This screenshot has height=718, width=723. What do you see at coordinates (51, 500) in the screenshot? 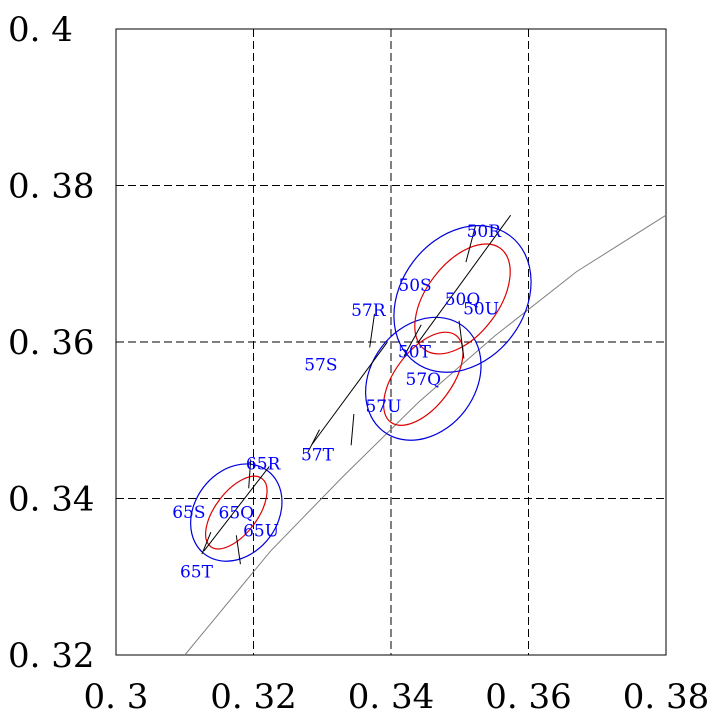
I see `y-tick-label: 0. 34` at bounding box center [51, 500].